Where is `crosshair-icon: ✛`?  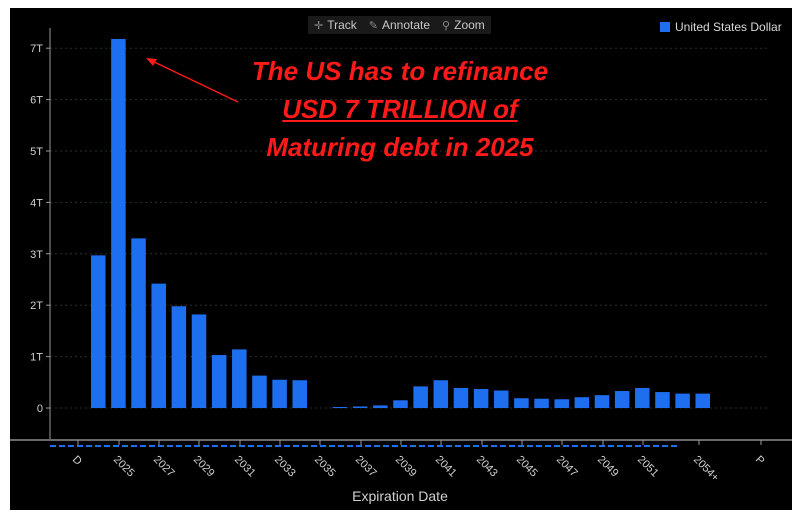 crosshair-icon: ✛ is located at coordinates (319, 25).